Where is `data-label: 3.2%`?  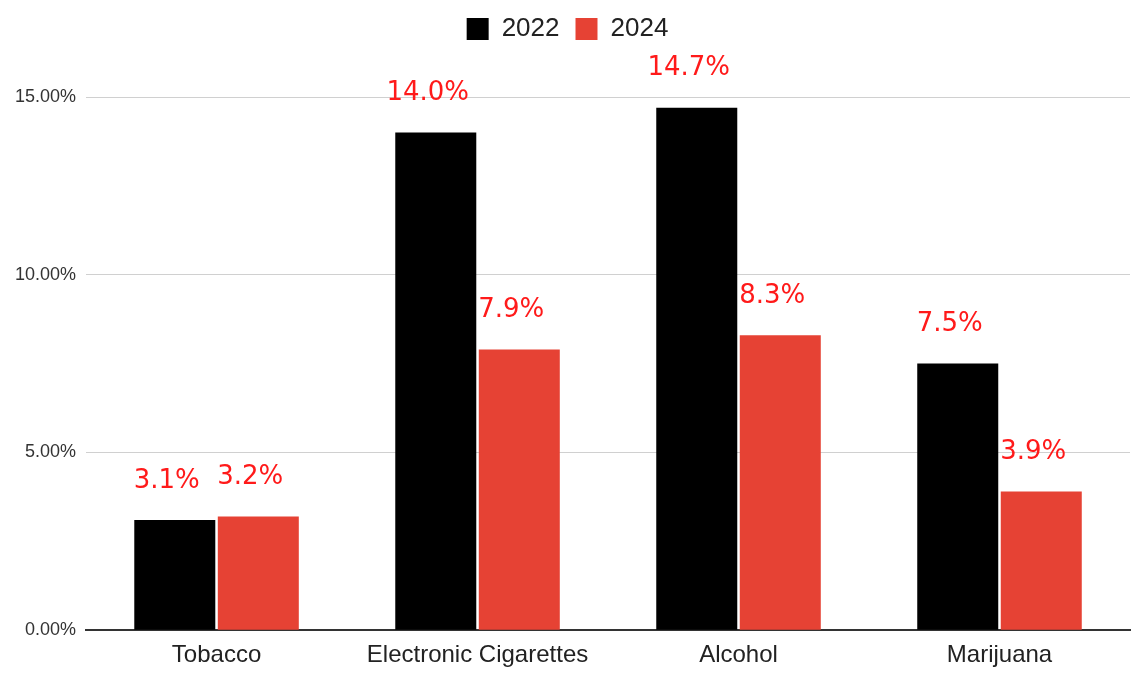
data-label: 3.2% is located at coordinates (250, 475).